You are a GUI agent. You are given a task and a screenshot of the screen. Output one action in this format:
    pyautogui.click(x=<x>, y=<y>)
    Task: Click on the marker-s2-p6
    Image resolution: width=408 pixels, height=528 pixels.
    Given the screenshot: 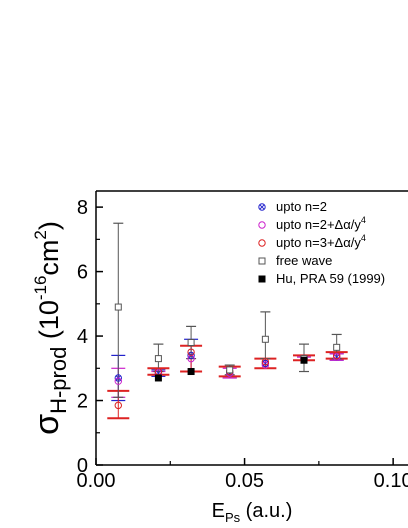 What is the action you would take?
    pyautogui.click(x=336, y=355)
    